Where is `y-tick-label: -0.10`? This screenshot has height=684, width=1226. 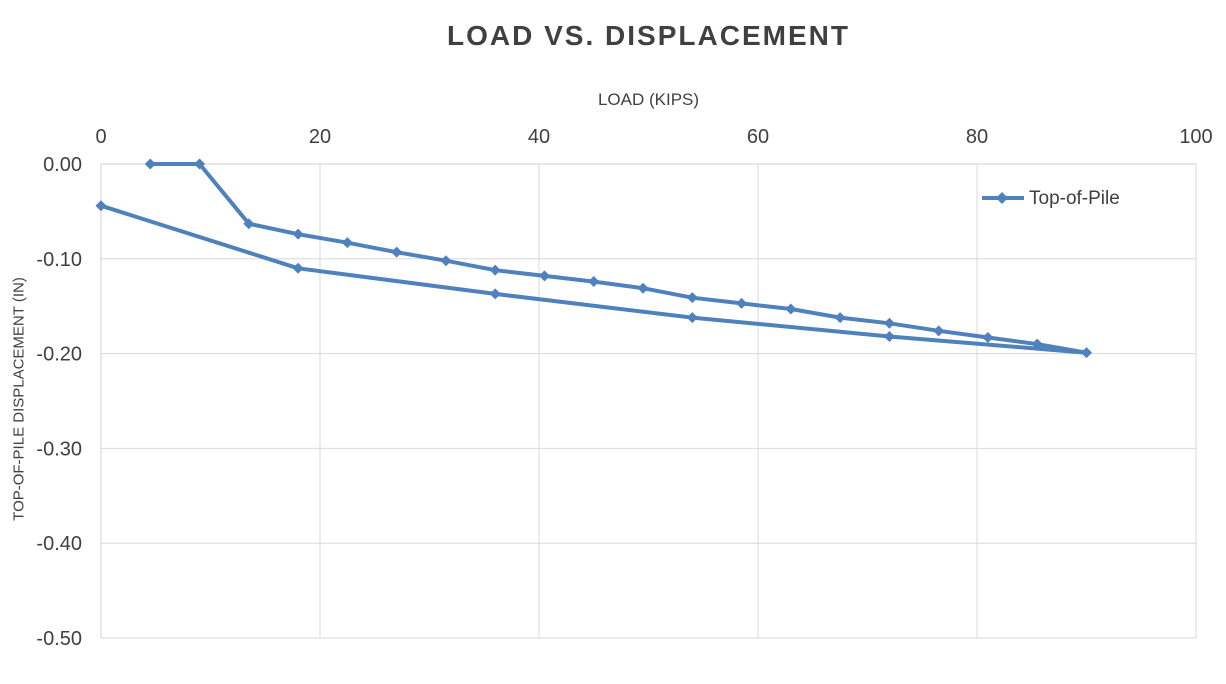 y-tick-label: -0.10 is located at coordinates (59, 260).